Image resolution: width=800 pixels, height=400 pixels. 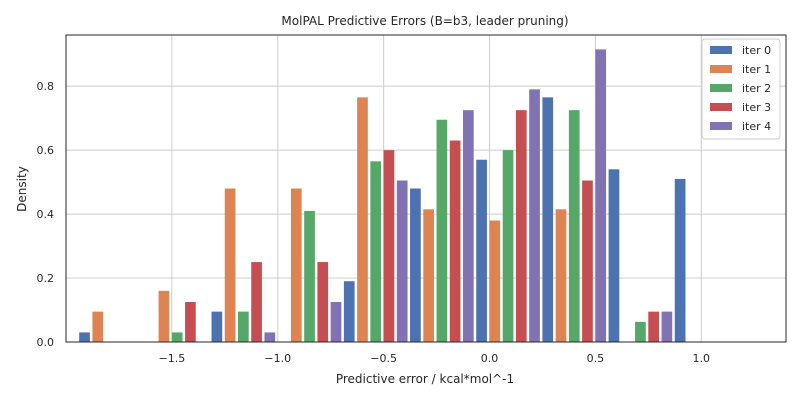 What do you see at coordinates (756, 50) in the screenshot?
I see `legend-label-0: iter 0` at bounding box center [756, 50].